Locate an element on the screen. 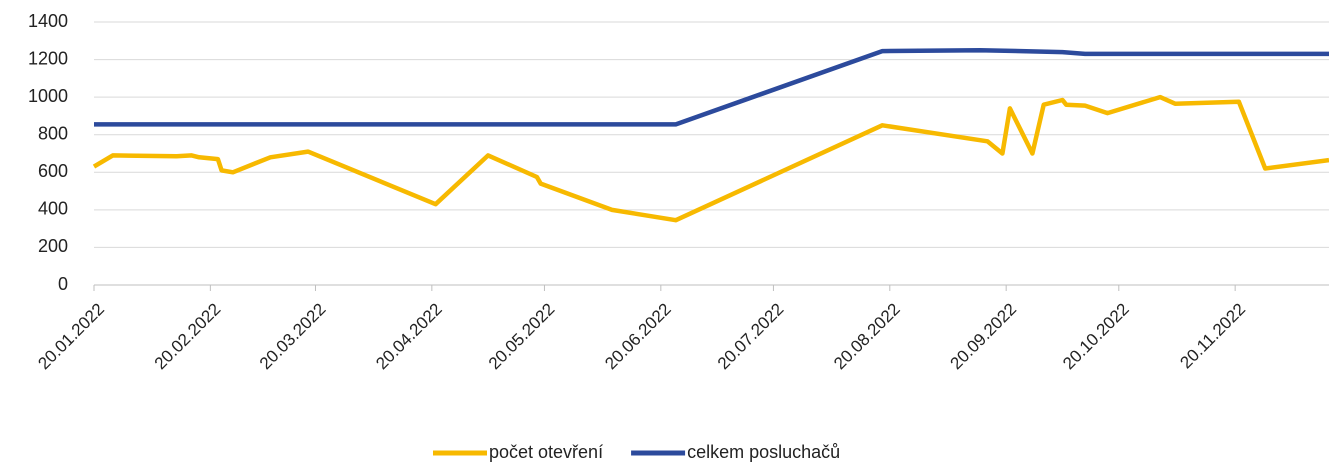 This screenshot has height=467, width=1329. y-tick-label: 1200 is located at coordinates (48, 58).